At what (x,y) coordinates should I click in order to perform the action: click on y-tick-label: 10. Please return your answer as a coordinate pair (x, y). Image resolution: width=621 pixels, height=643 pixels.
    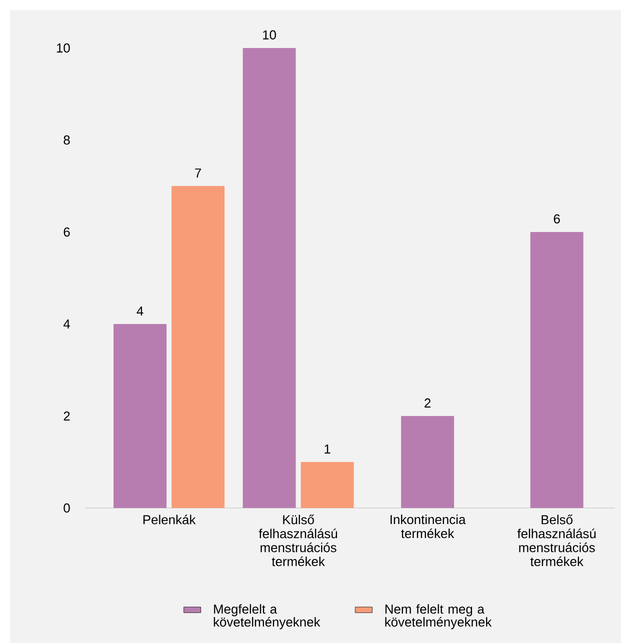
    Looking at the image, I should click on (63, 48).